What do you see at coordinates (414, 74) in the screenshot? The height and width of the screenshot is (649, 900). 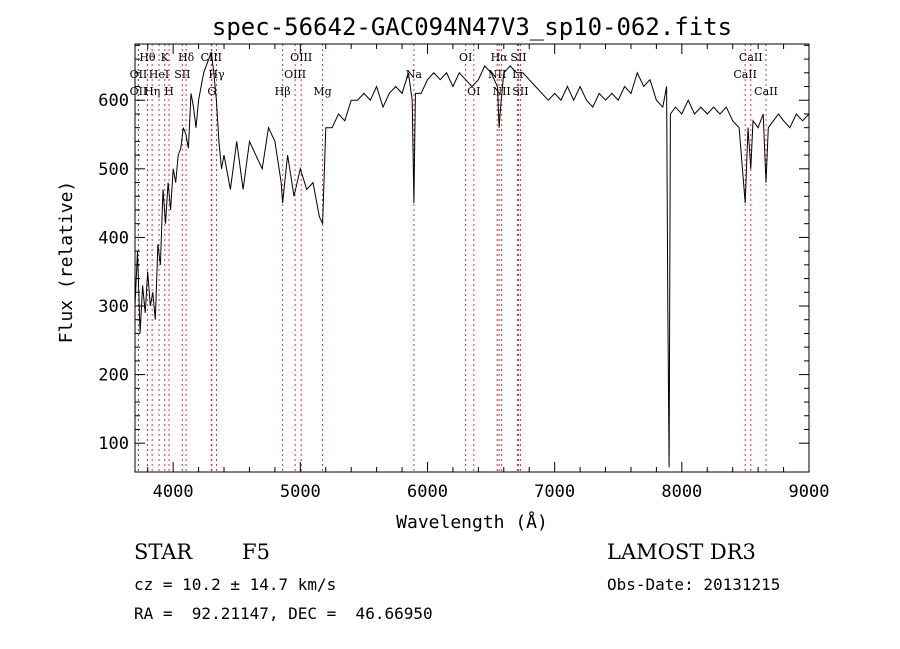 I see `line-label: Na` at bounding box center [414, 74].